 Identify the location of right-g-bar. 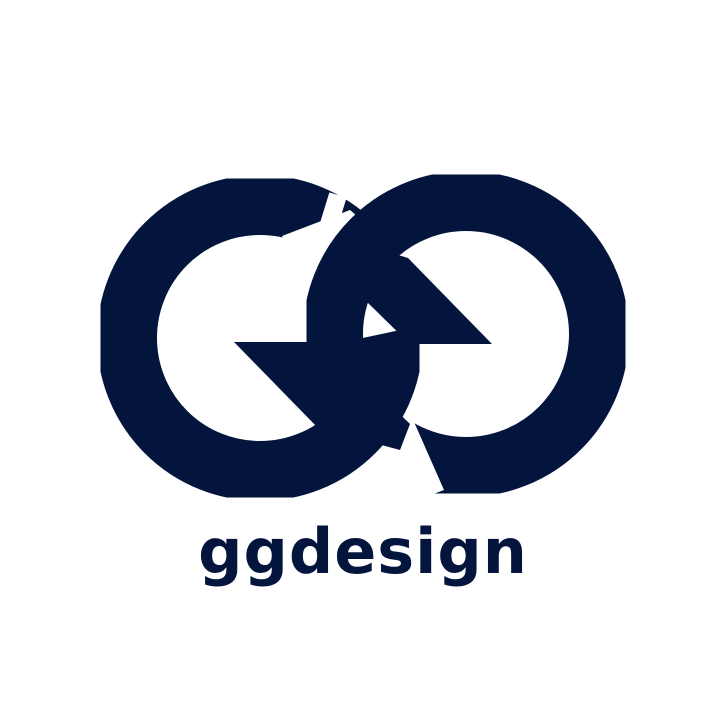
(409, 290).